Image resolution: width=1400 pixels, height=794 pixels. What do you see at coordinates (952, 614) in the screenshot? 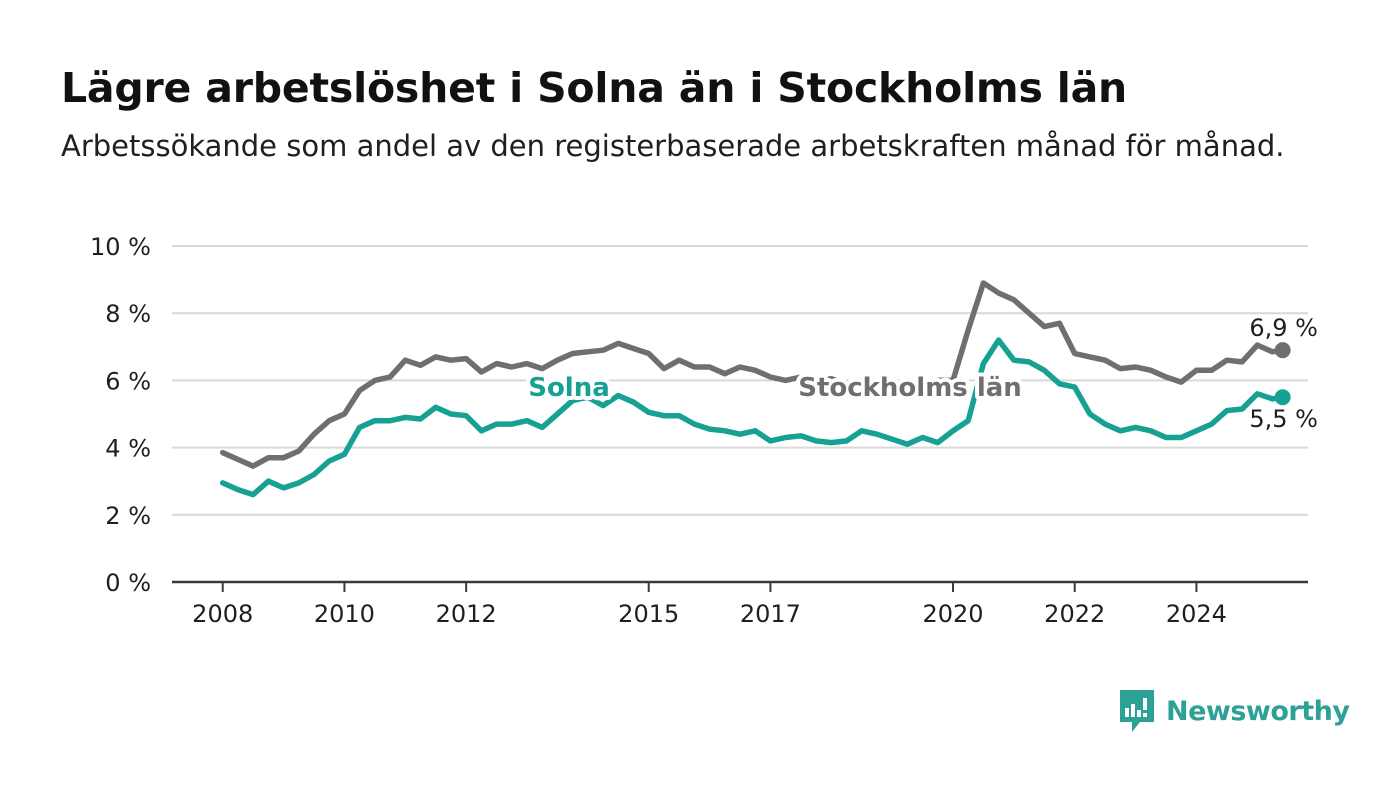
I see `x-tick-label: 2020` at bounding box center [952, 614].